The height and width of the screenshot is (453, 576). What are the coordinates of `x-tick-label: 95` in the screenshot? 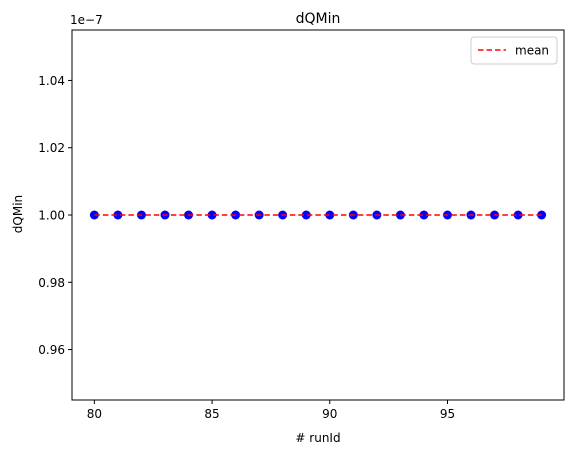 It's located at (447, 414).